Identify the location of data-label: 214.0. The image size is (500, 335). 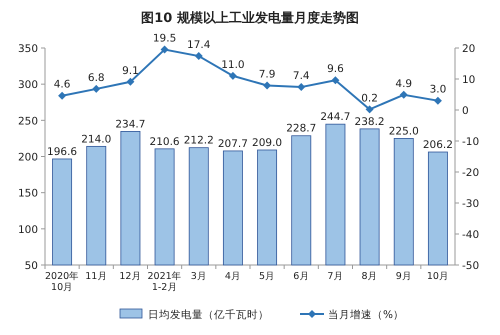
(96, 139).